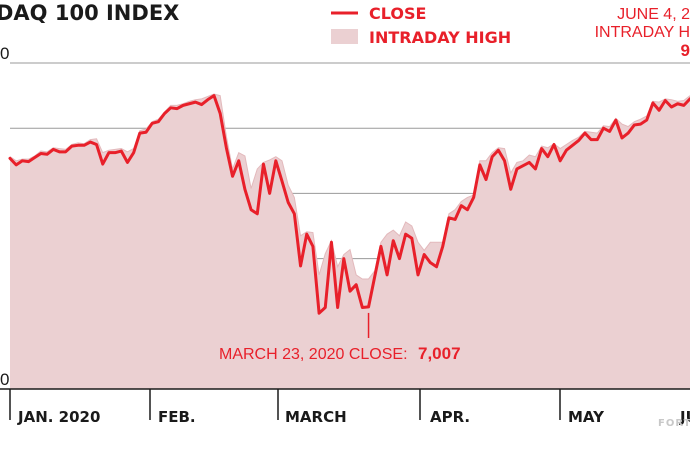 This screenshot has height=450, width=690. I want to click on y-tick-labels: 00, so click(4, 216).